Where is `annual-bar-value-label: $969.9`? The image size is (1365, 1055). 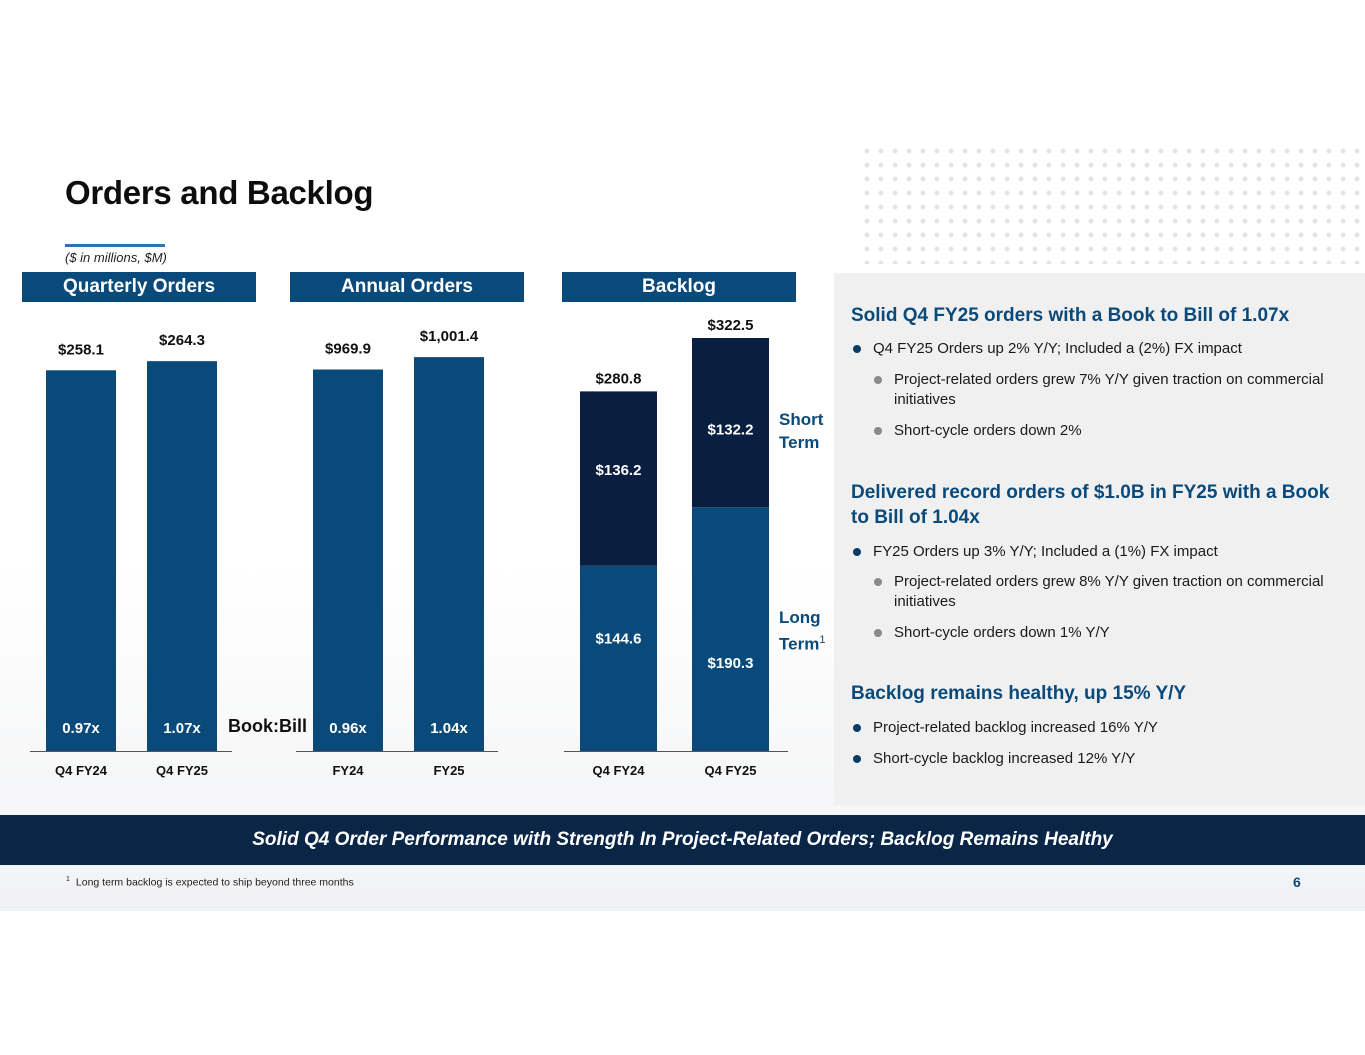 annual-bar-value-label: $969.9 is located at coordinates (348, 349).